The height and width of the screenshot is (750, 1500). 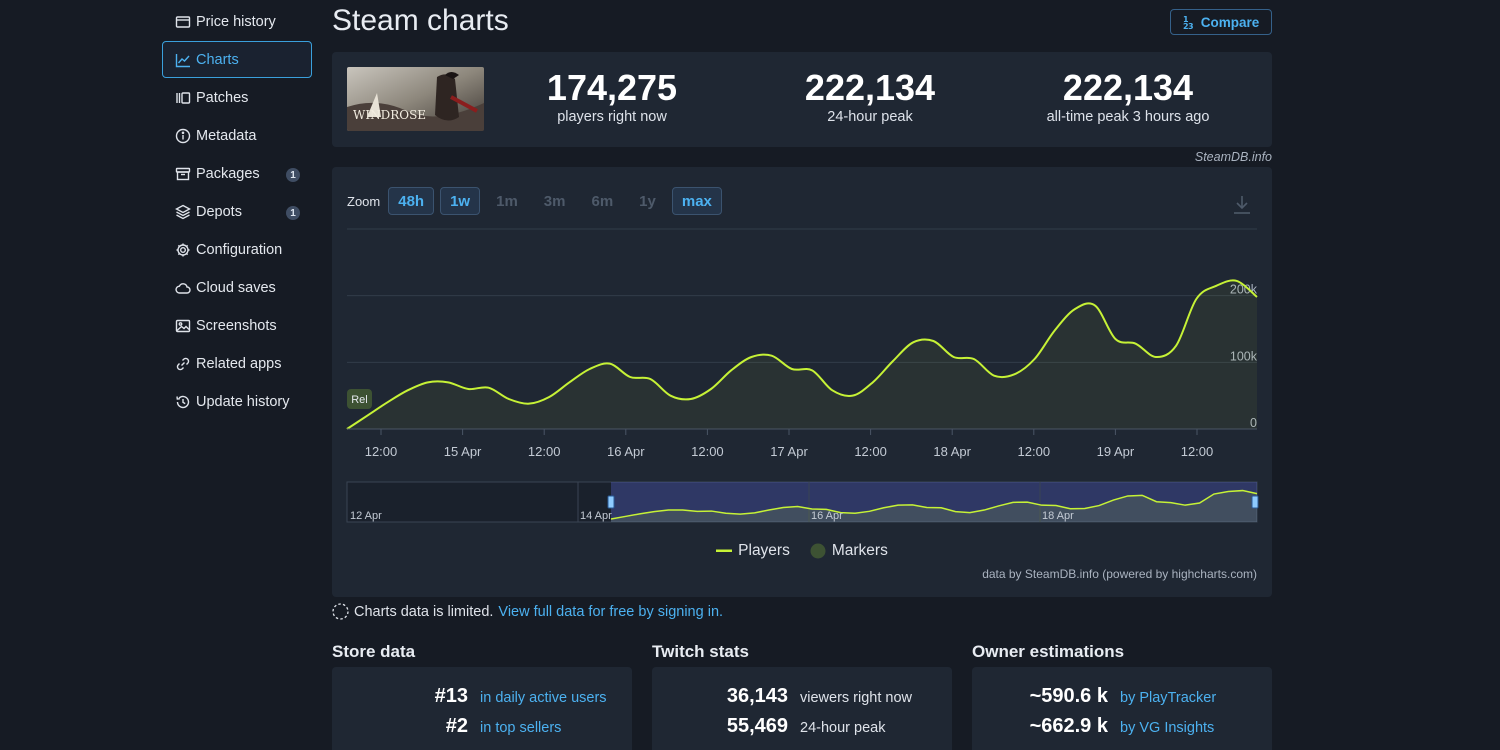 I want to click on sidebar-item-related-apps: Related apps, so click(x=237, y=363).